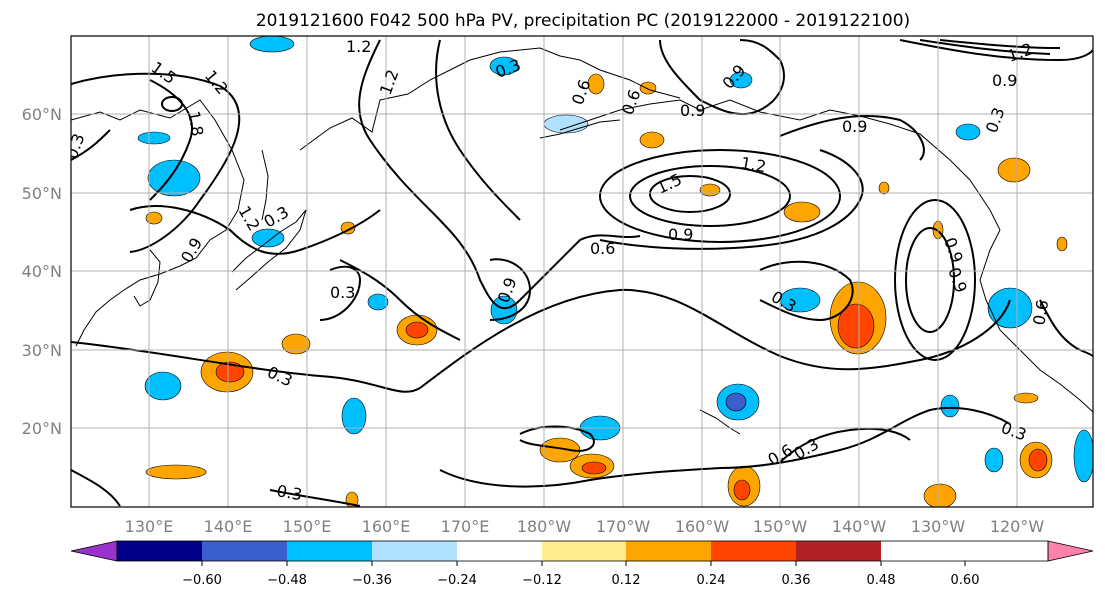 The image size is (1105, 601). I want to click on lat-label: 20°N, so click(42, 428).